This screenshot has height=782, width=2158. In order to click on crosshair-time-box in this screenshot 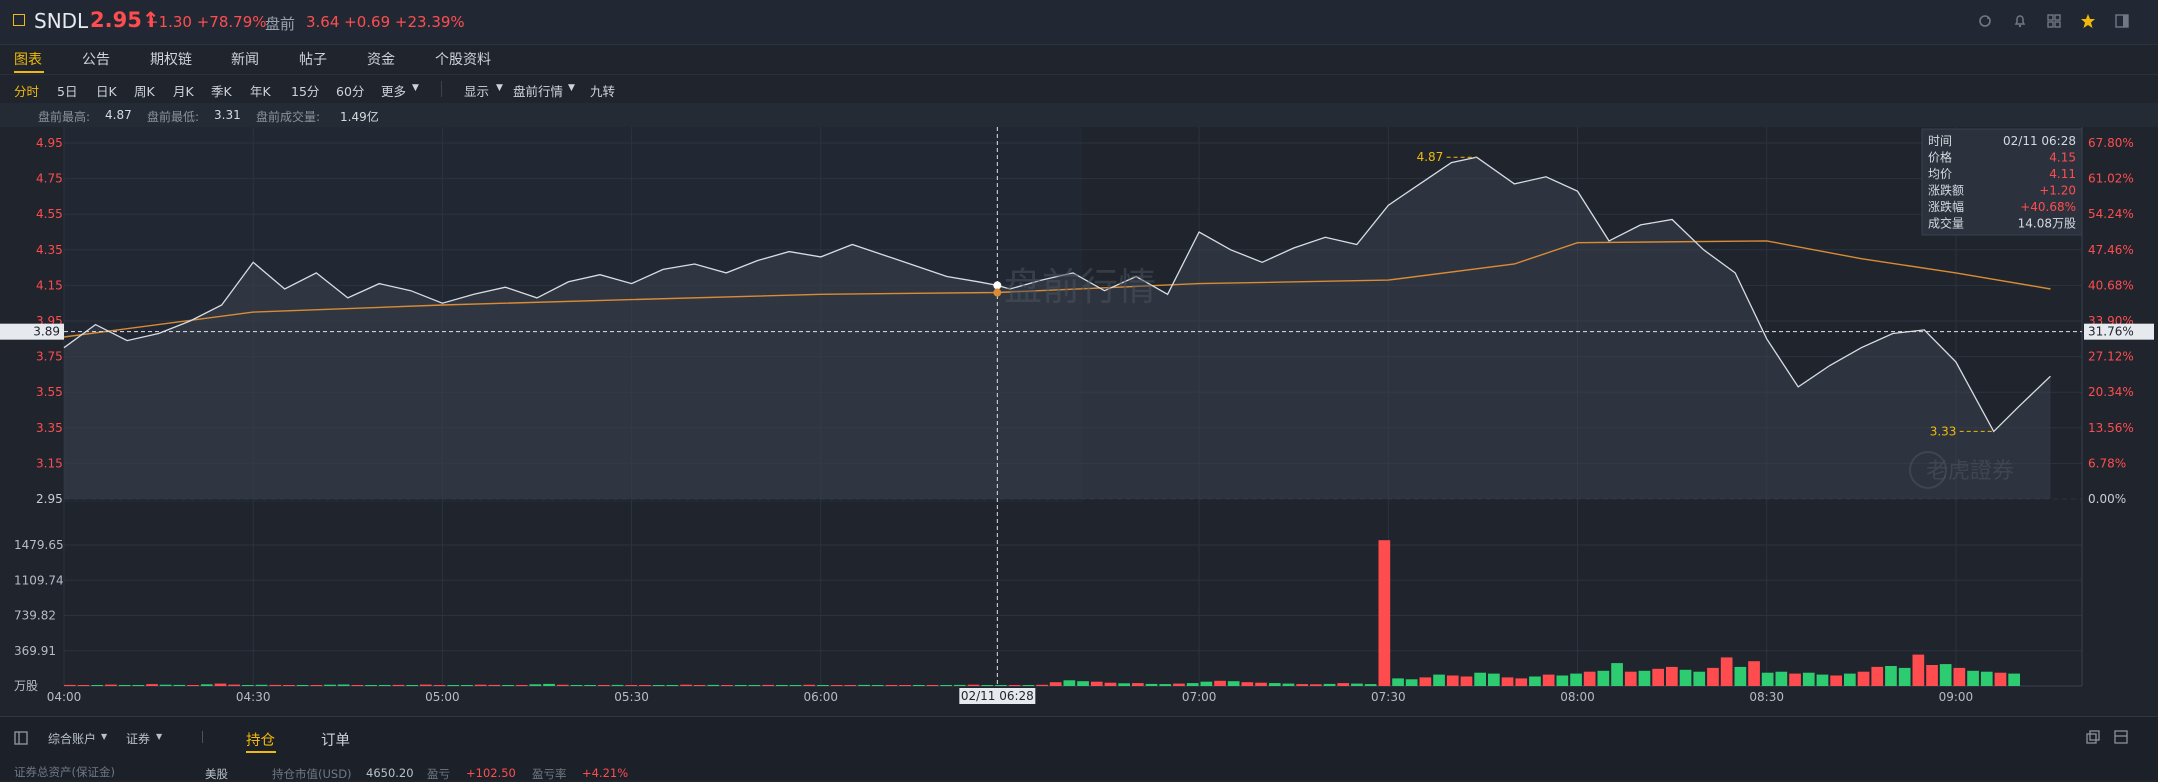, I will do `click(997, 696)`.